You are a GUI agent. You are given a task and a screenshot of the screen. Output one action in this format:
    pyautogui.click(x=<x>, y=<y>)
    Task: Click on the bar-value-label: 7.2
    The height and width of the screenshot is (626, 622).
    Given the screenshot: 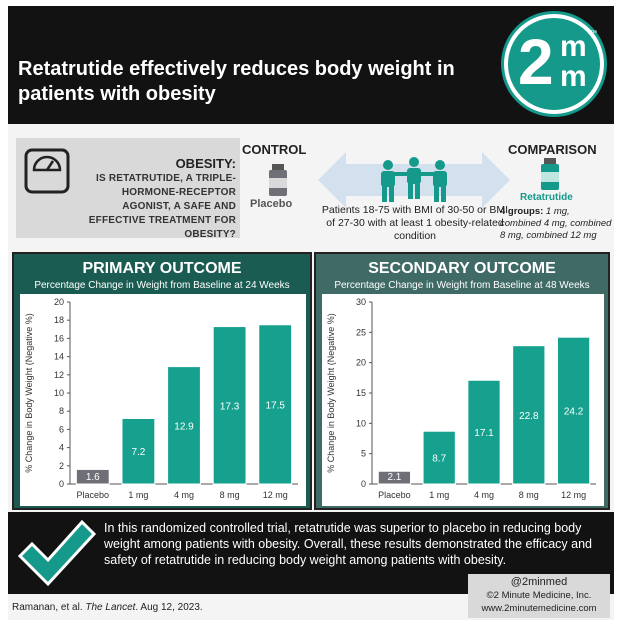 What is the action you would take?
    pyautogui.click(x=138, y=452)
    